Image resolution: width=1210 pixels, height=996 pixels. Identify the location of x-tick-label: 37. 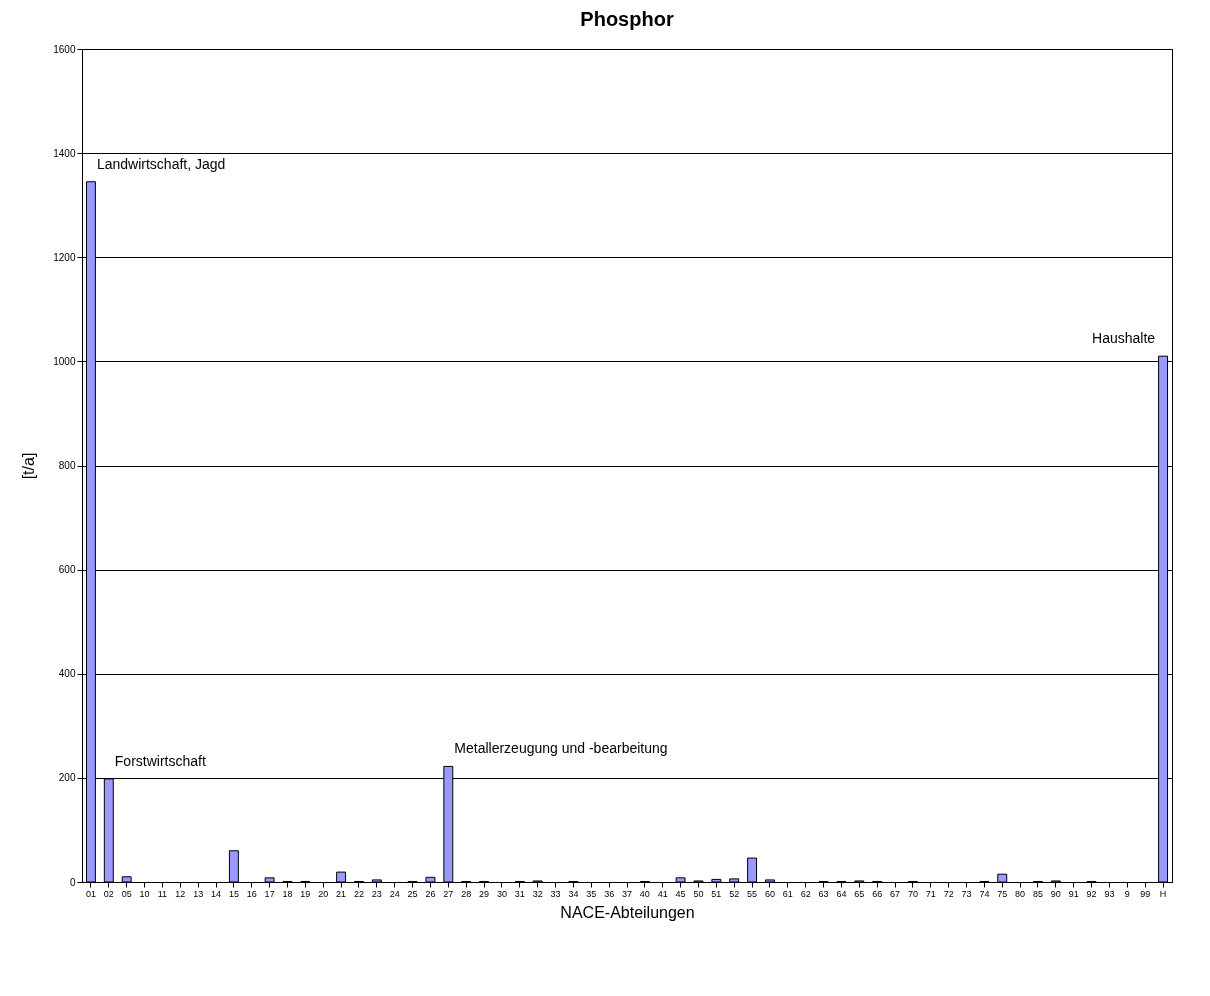
(627, 893).